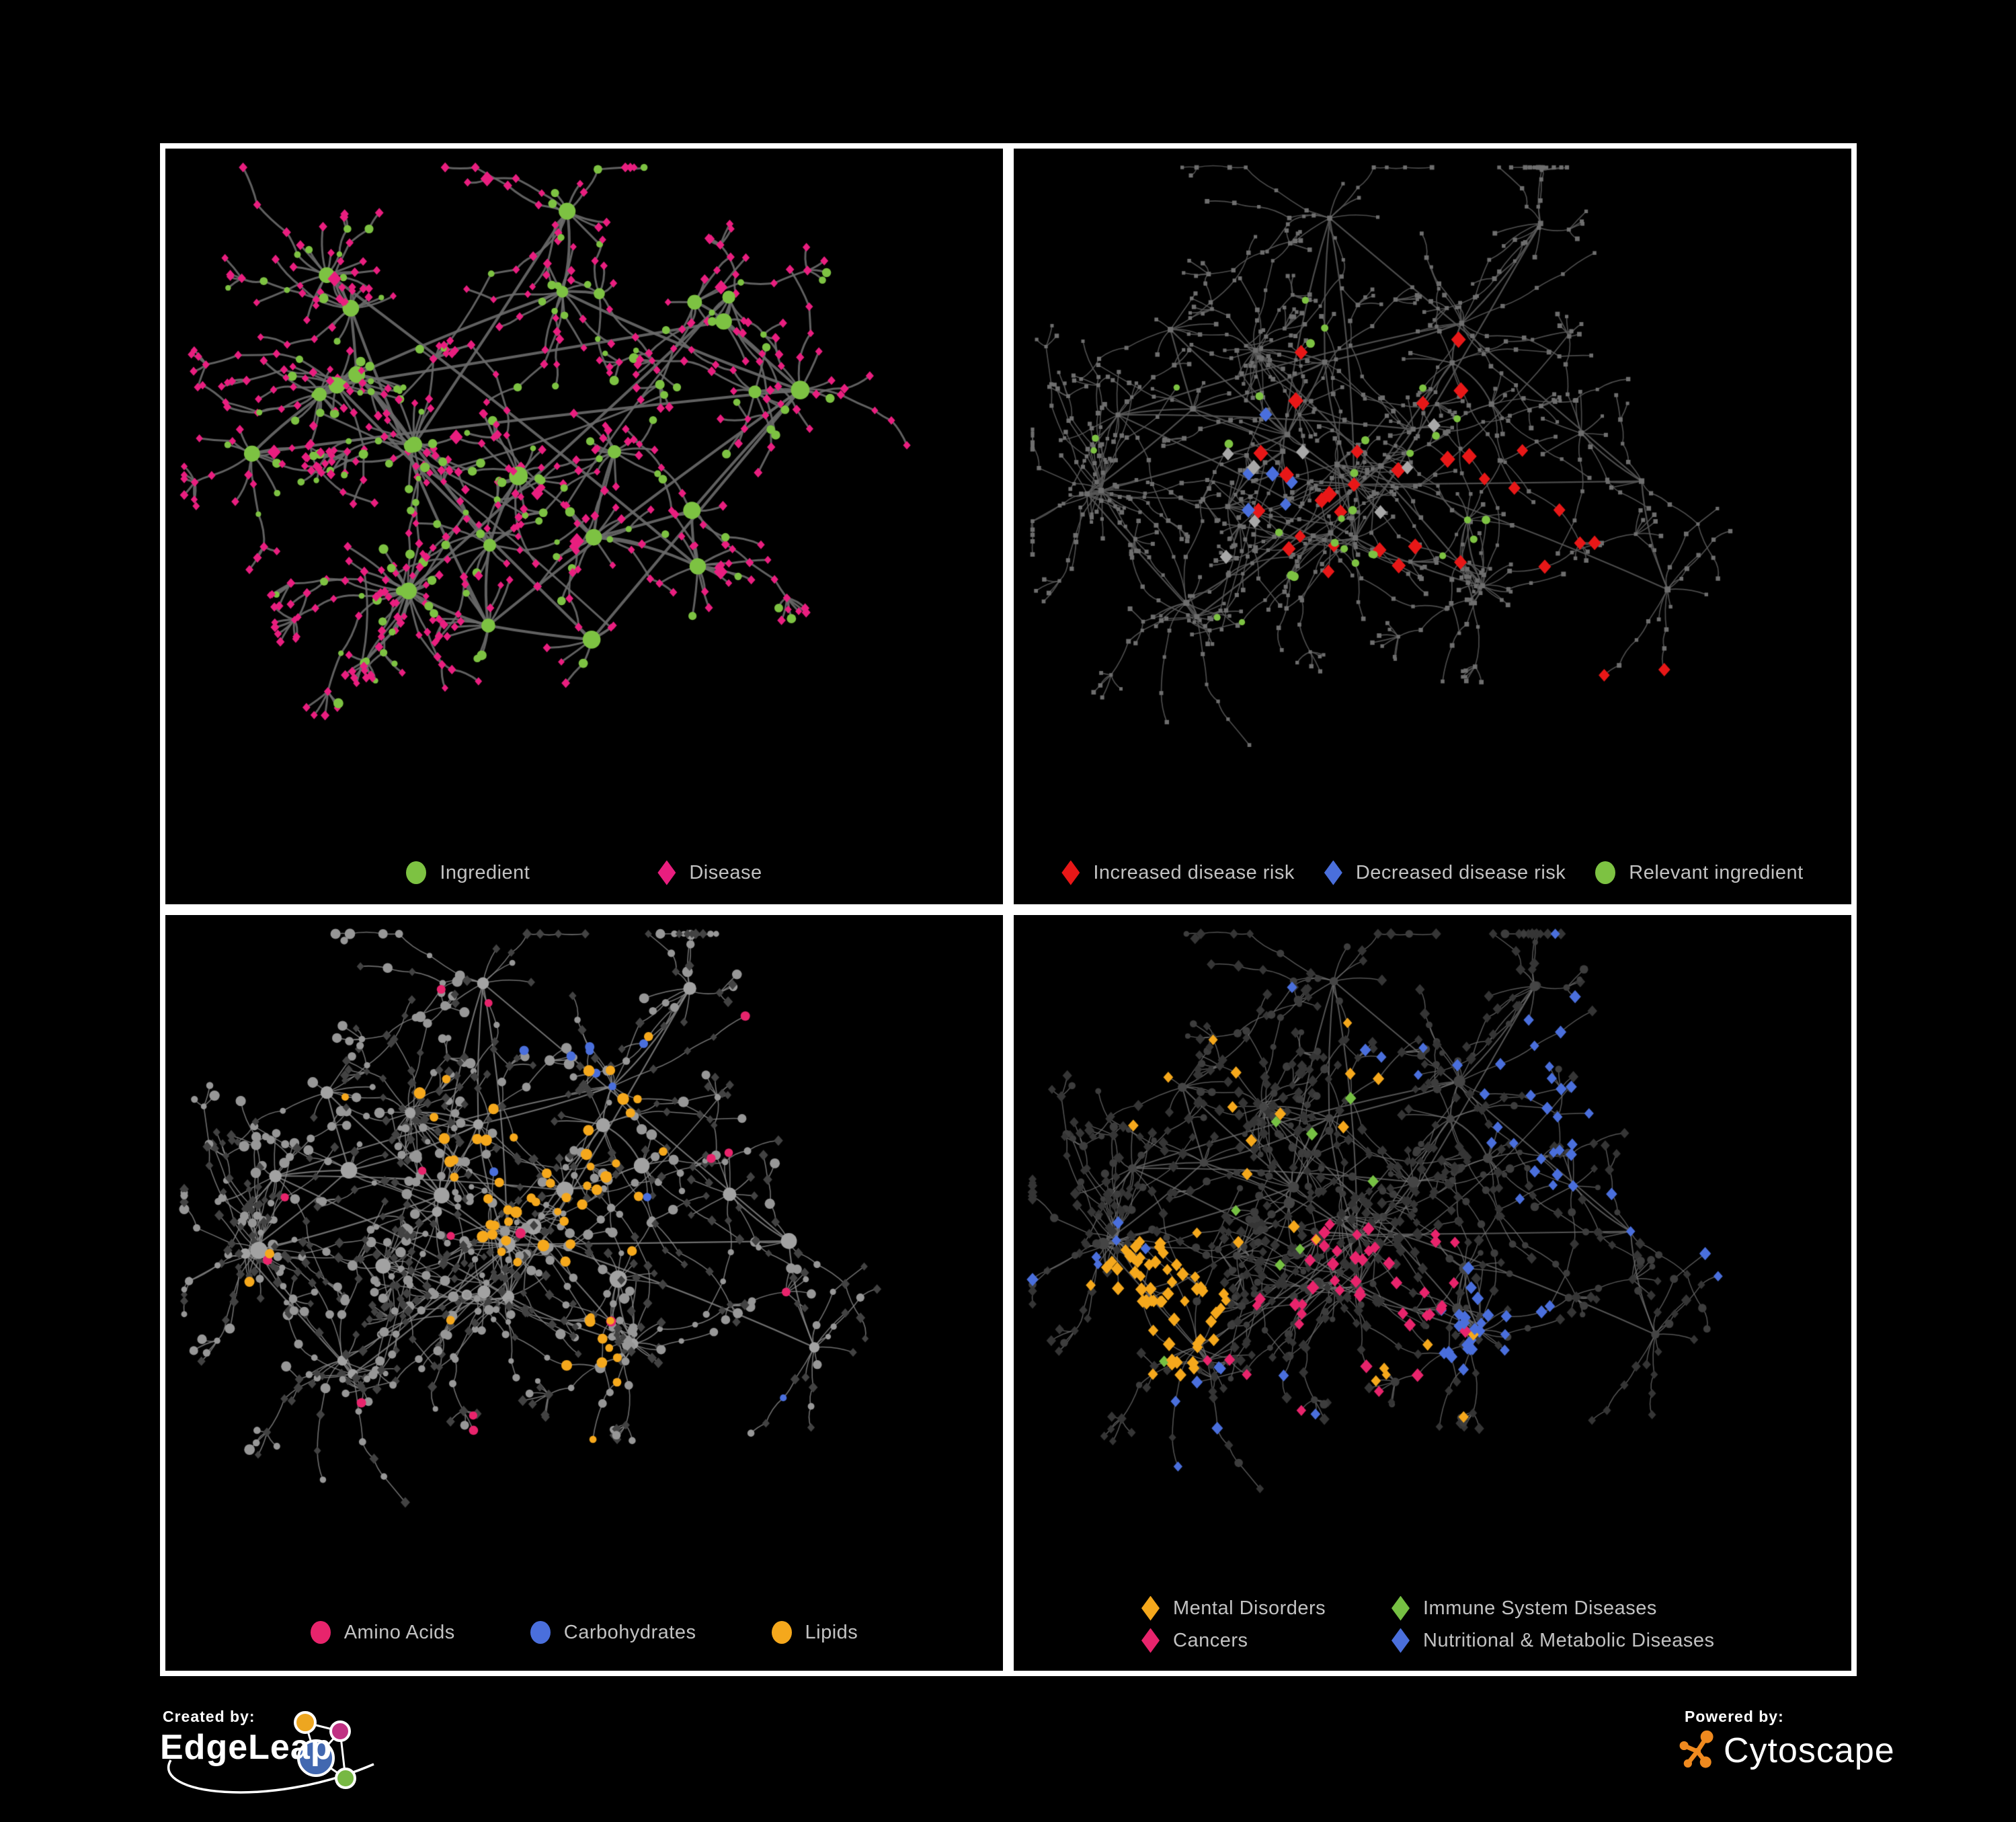 This screenshot has height=1822, width=2016. I want to click on cytoscape-logo: Powered by: Cytoscape, so click(1819, 1755).